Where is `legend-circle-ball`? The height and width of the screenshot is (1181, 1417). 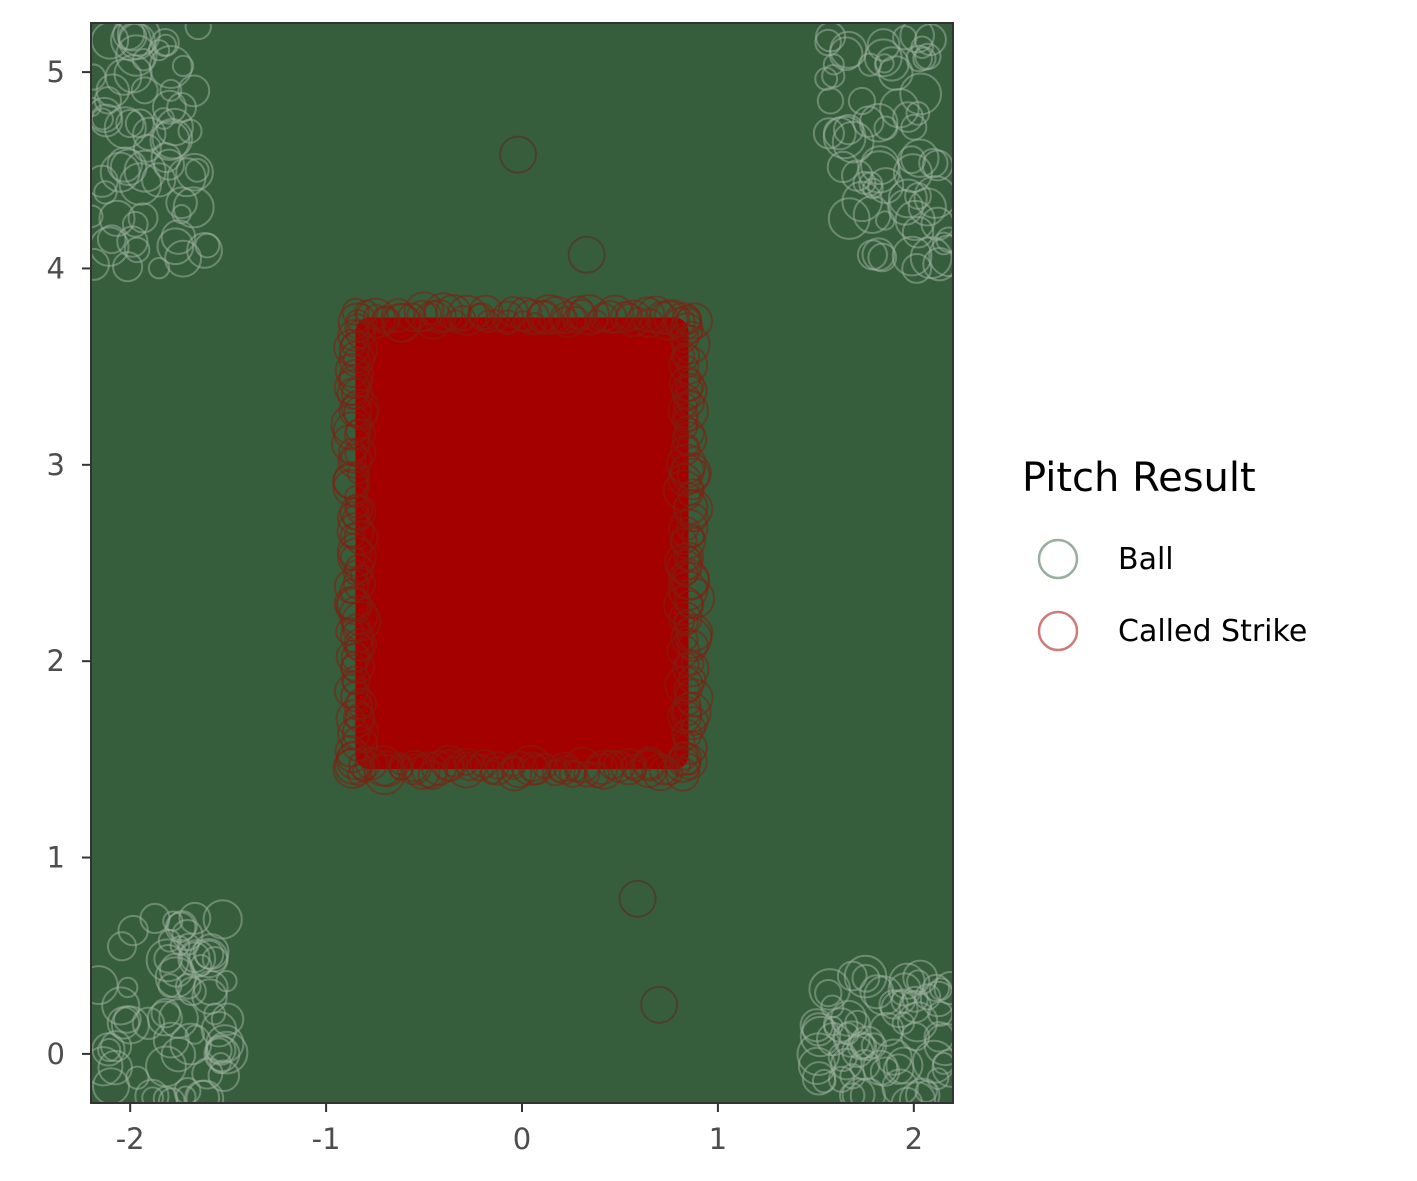 legend-circle-ball is located at coordinates (1058, 559).